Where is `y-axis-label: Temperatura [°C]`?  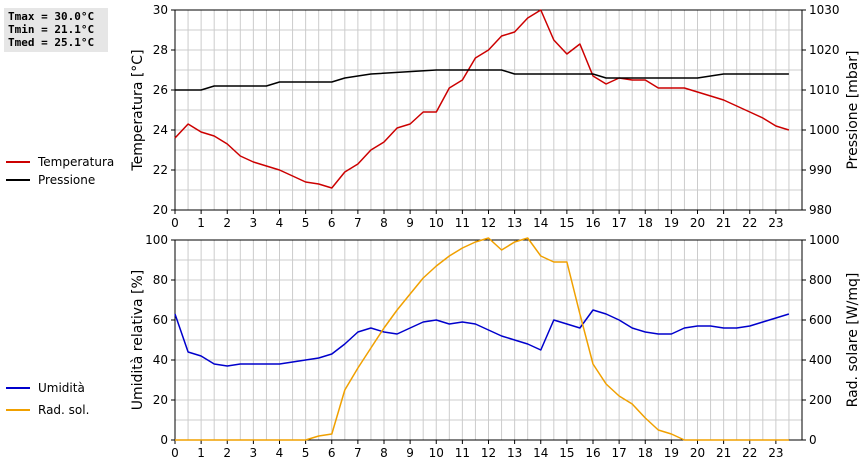
y-axis-label: Temperatura [°C] is located at coordinates (138, 110).